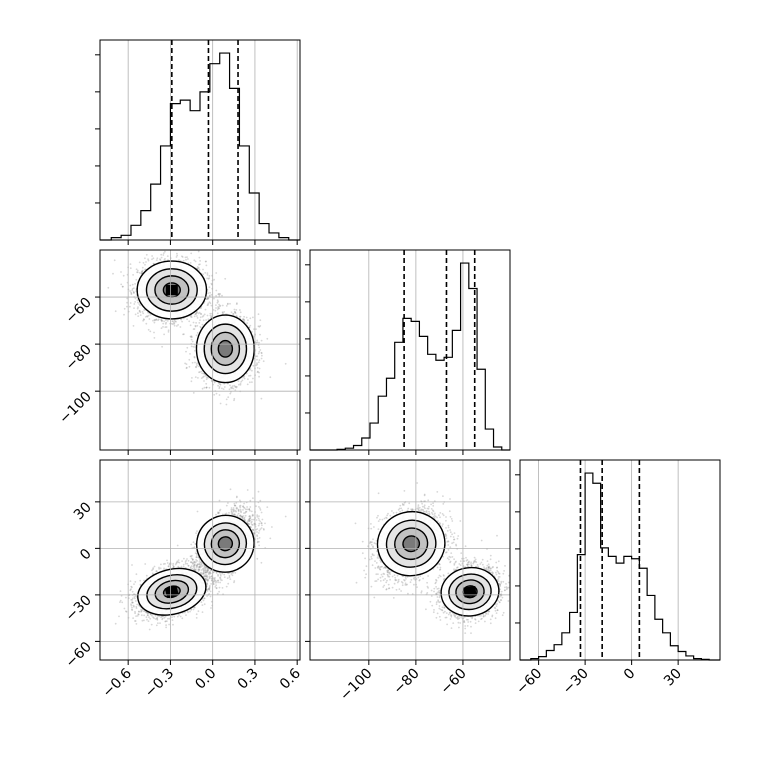  What do you see at coordinates (225, 349) in the screenshot?
I see `density-contour` at bounding box center [225, 349].